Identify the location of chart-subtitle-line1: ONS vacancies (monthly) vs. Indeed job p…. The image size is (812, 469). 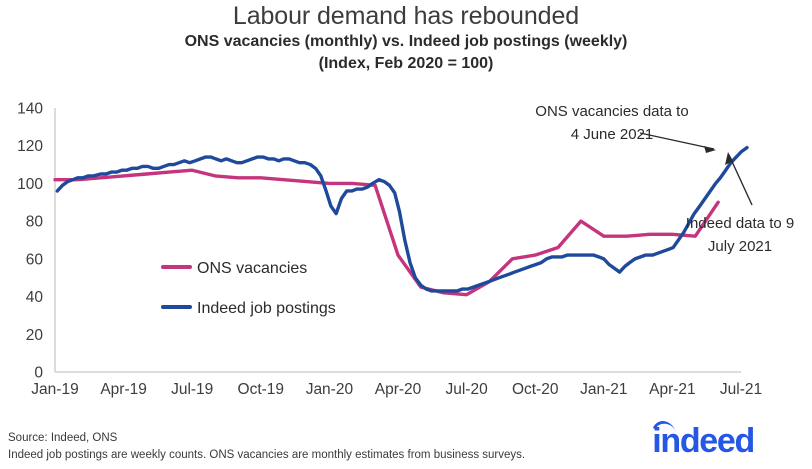
(406, 41).